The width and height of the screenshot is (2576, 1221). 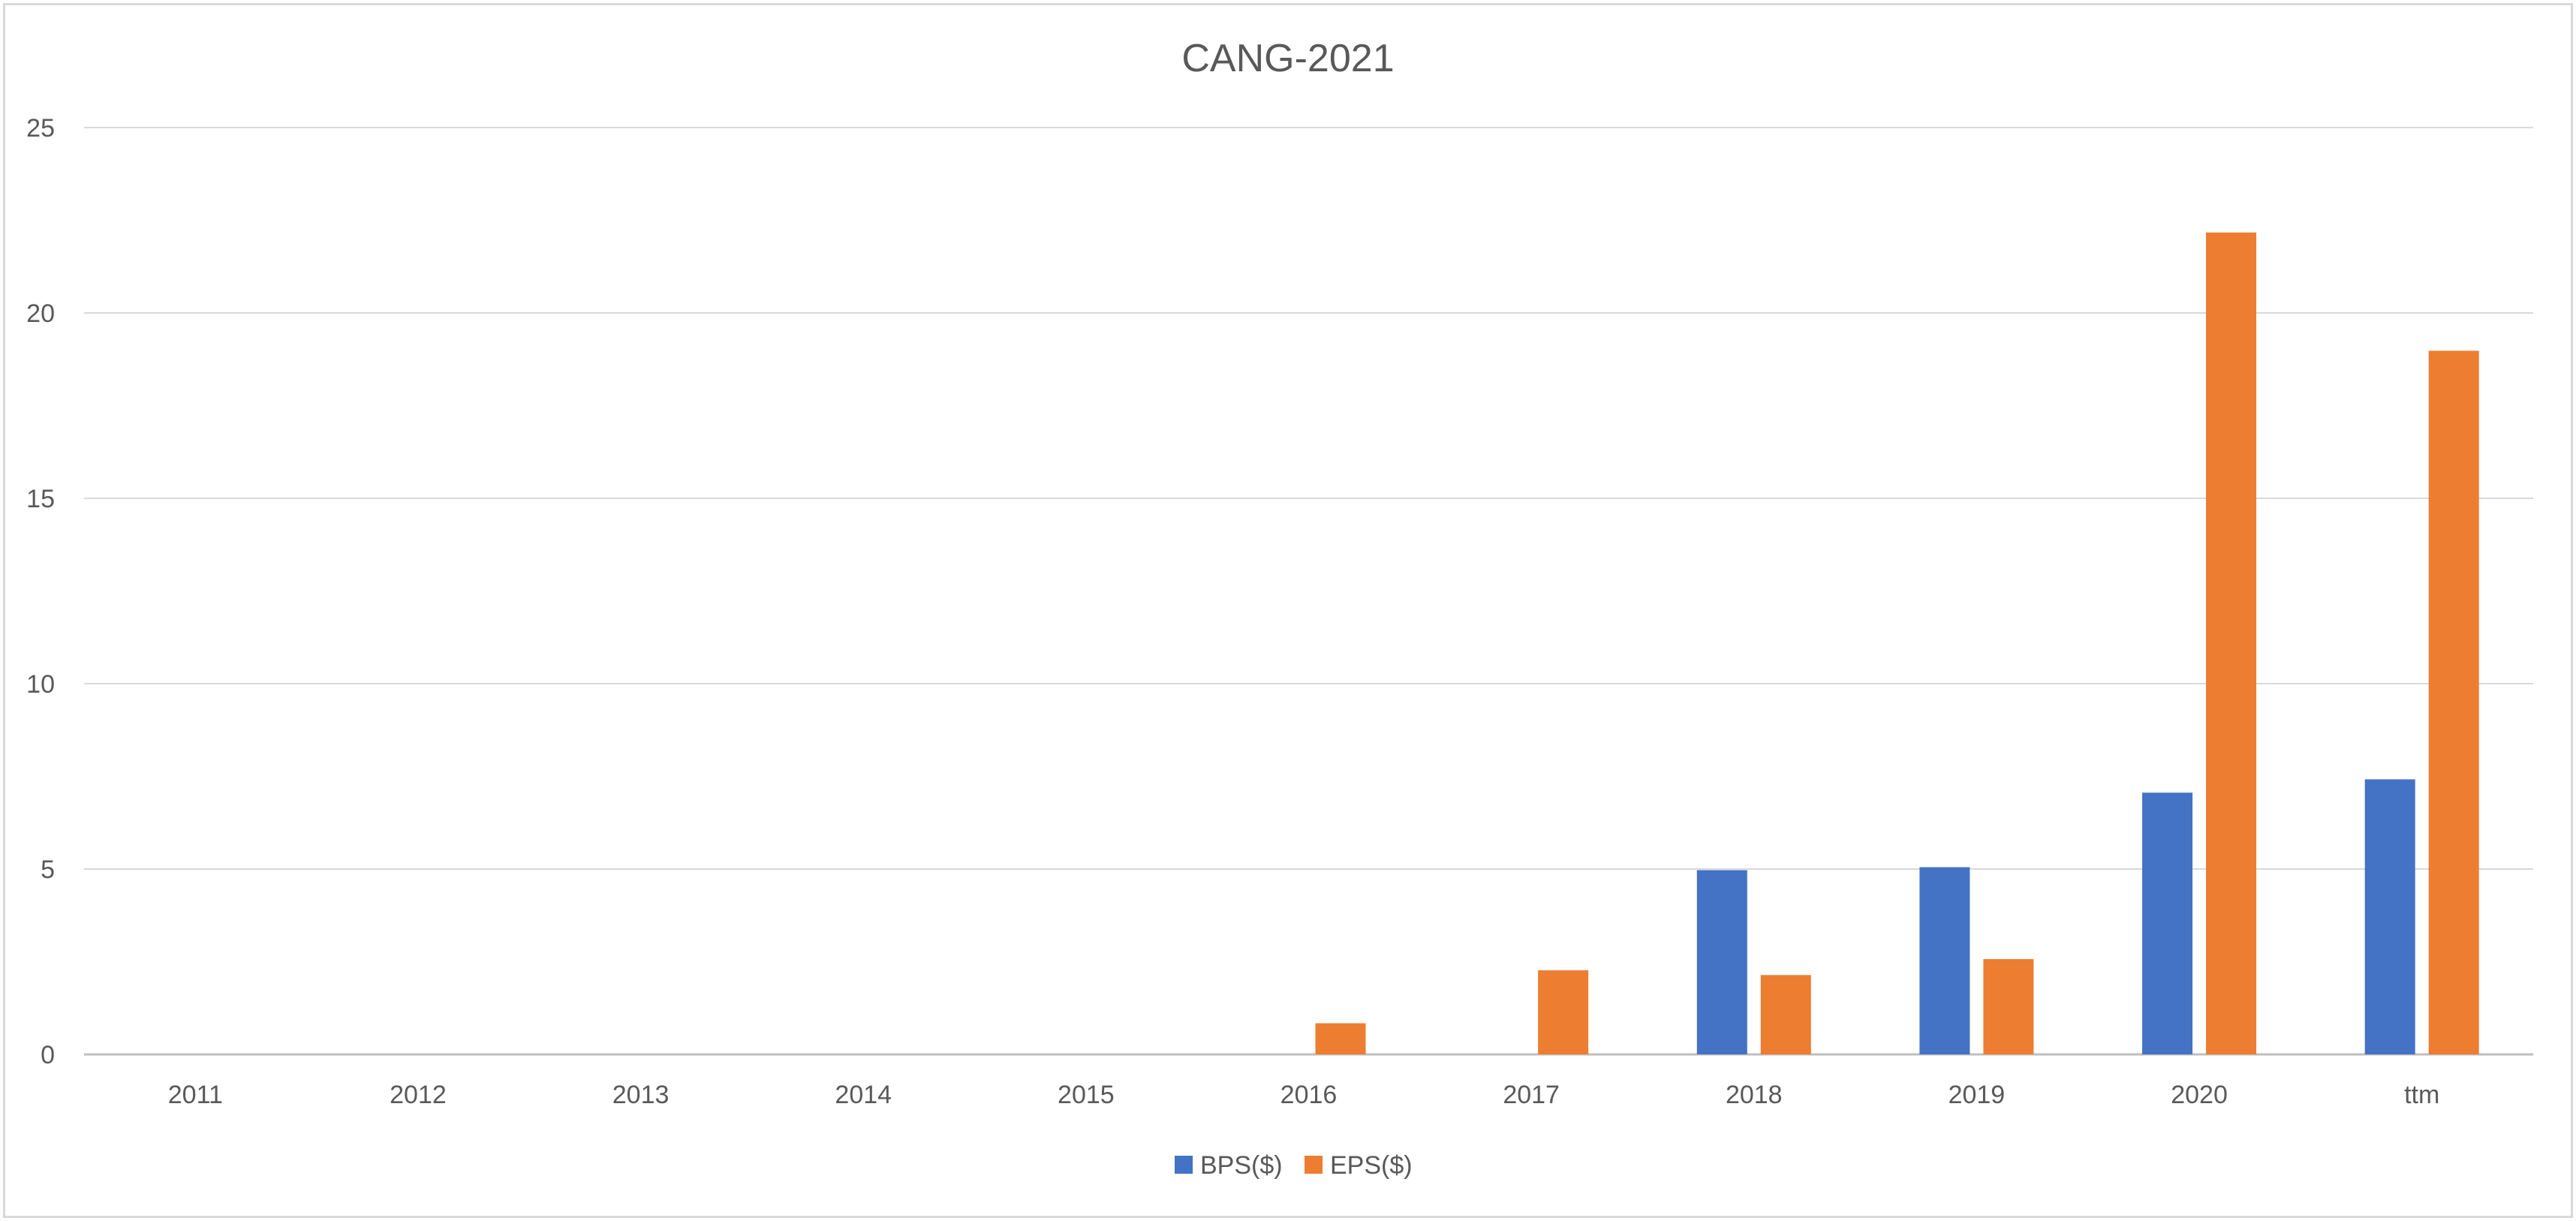 What do you see at coordinates (1978, 1095) in the screenshot?
I see `x-tick-label: 2019` at bounding box center [1978, 1095].